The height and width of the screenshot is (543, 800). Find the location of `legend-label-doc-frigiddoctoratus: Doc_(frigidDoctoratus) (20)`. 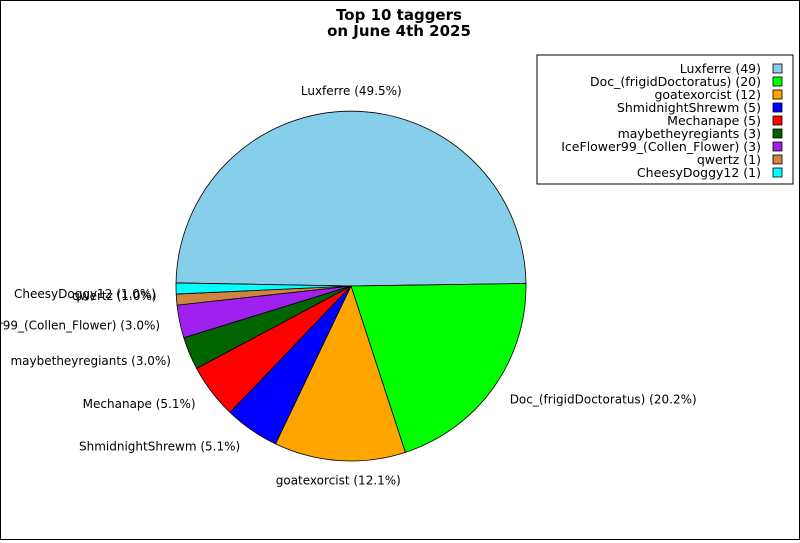

legend-label-doc-frigiddoctoratus: Doc_(frigidDoctoratus) (20) is located at coordinates (675, 81).